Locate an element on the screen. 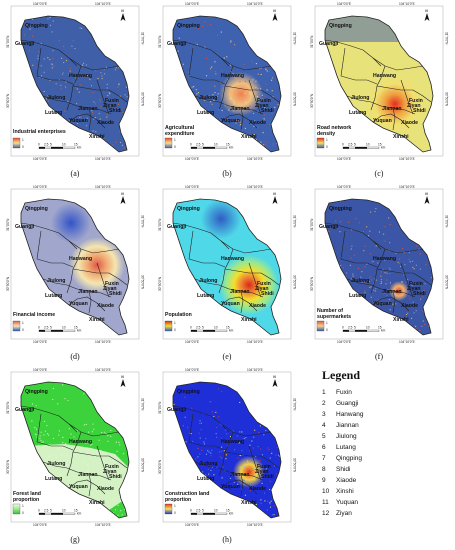 The image size is (455, 550). variable-title-line: density is located at coordinates (326, 134).